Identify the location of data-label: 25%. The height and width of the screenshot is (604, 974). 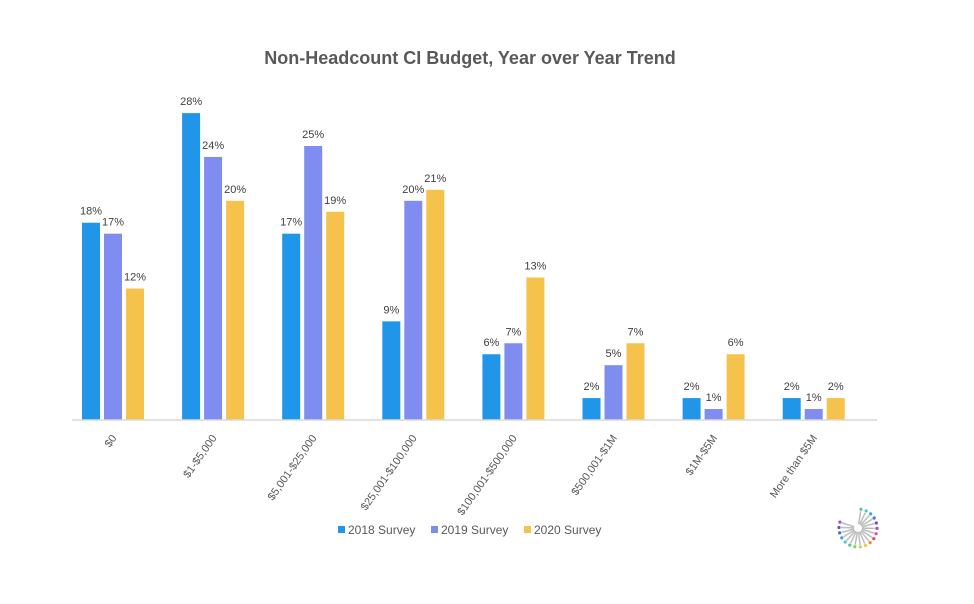
(313, 135).